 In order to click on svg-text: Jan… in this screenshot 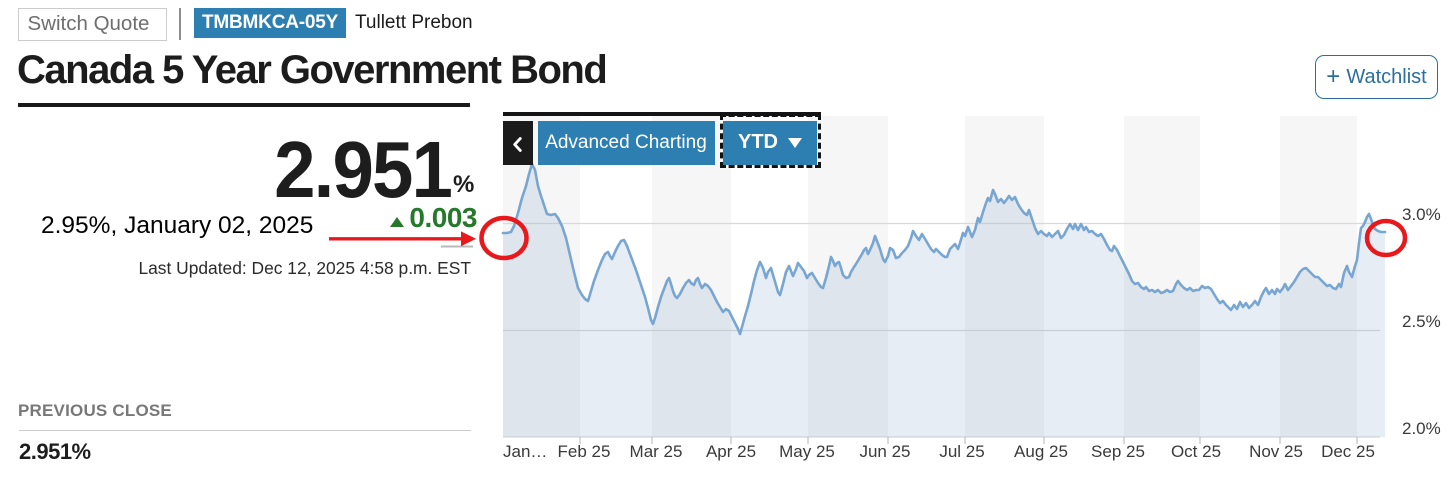, I will do `click(525, 451)`.